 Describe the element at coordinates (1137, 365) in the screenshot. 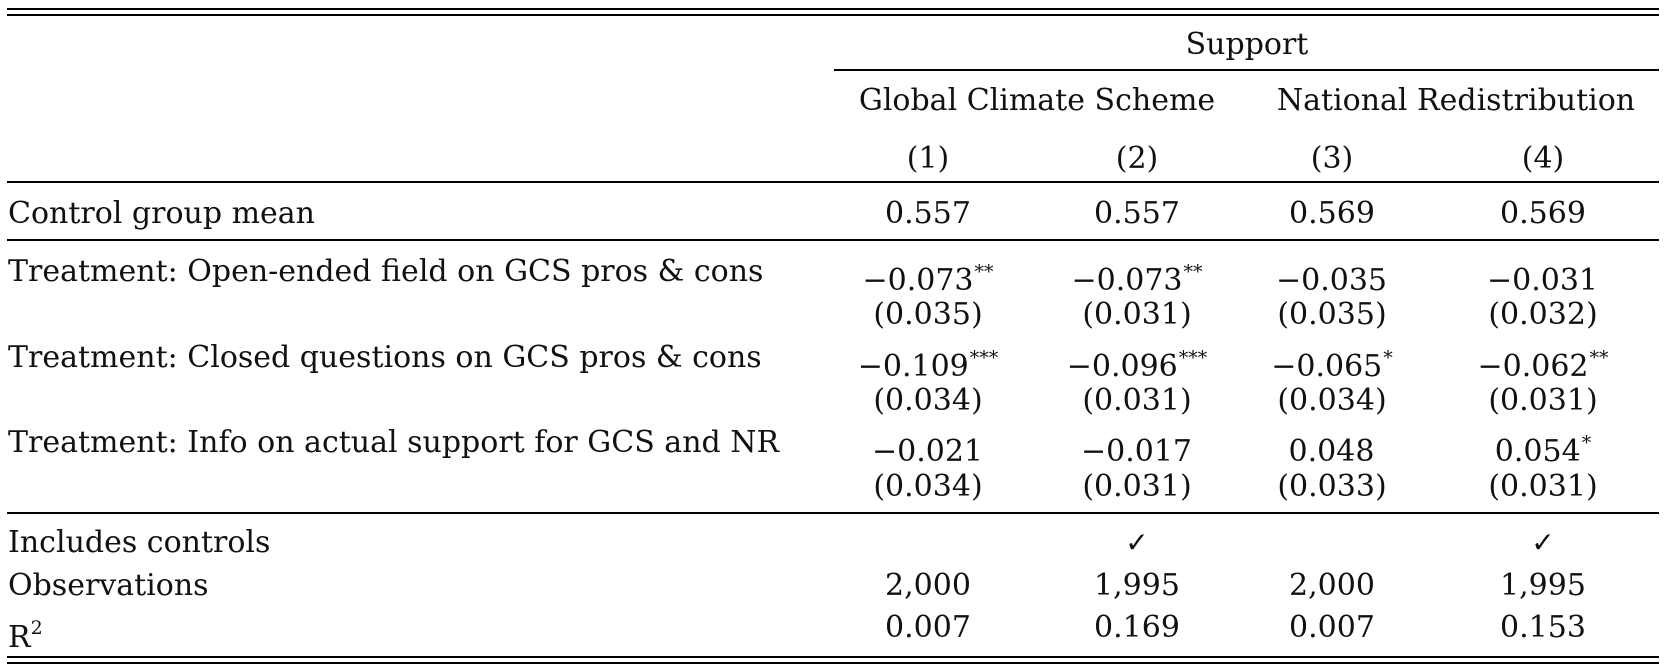

I see `treatment-2-coef-2: −0.096***` at that location.